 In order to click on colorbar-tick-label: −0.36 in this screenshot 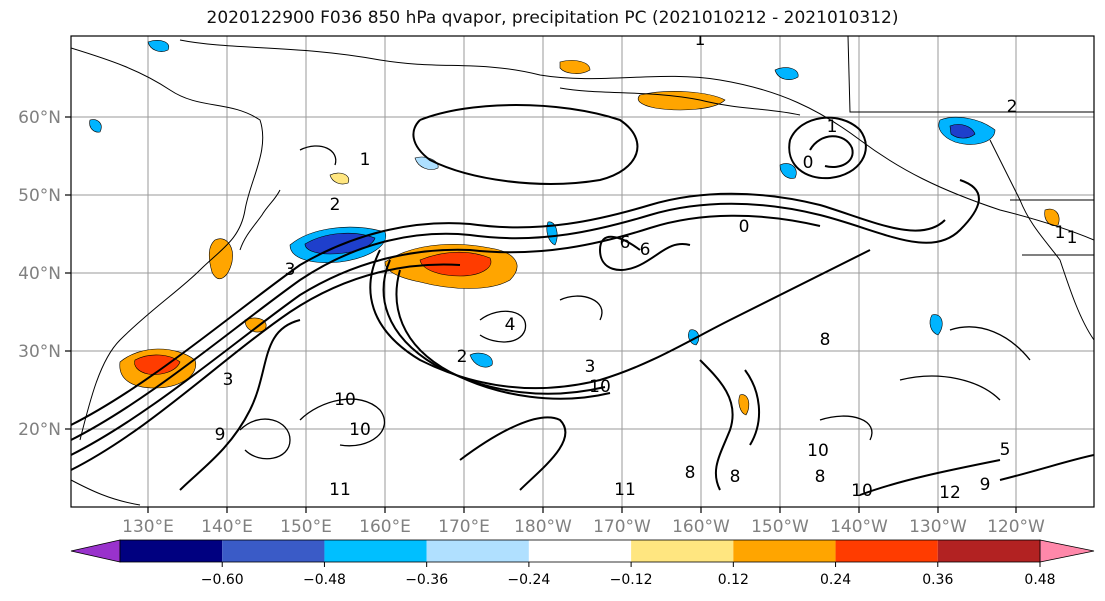, I will do `click(426, 580)`.